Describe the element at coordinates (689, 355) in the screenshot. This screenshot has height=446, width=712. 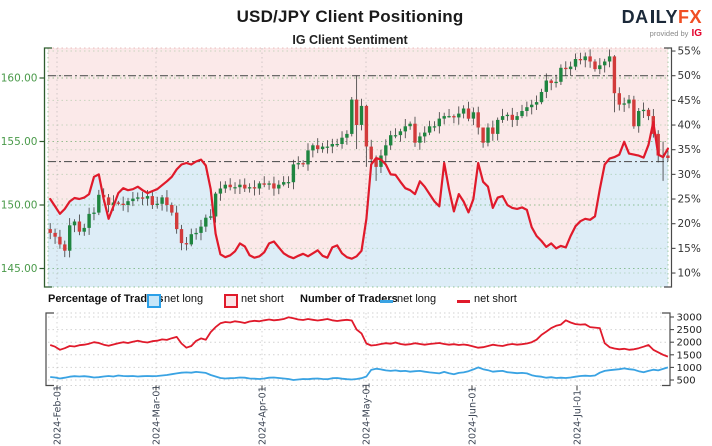
I see `axis-tick-label: 1500` at that location.